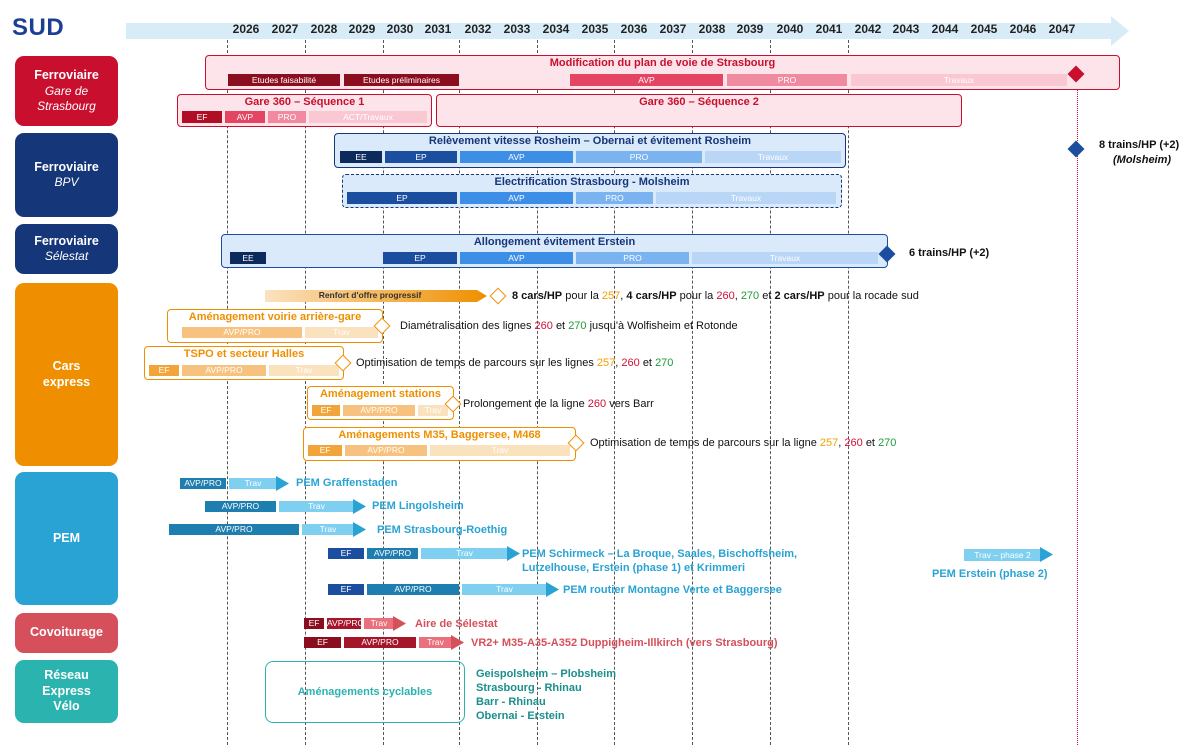 The width and height of the screenshot is (1200, 753). Describe the element at coordinates (284, 80) in the screenshot. I see `phase-etudes-faisabilite: Etudes faisabilité` at that location.